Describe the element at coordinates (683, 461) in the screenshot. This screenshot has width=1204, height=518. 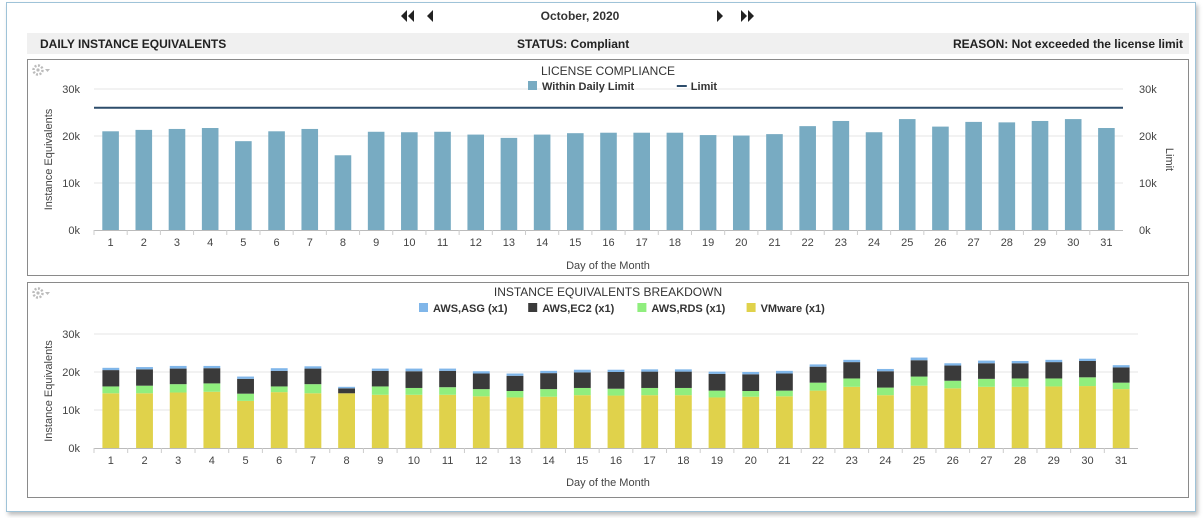
I see `x-tick-label: 18` at that location.